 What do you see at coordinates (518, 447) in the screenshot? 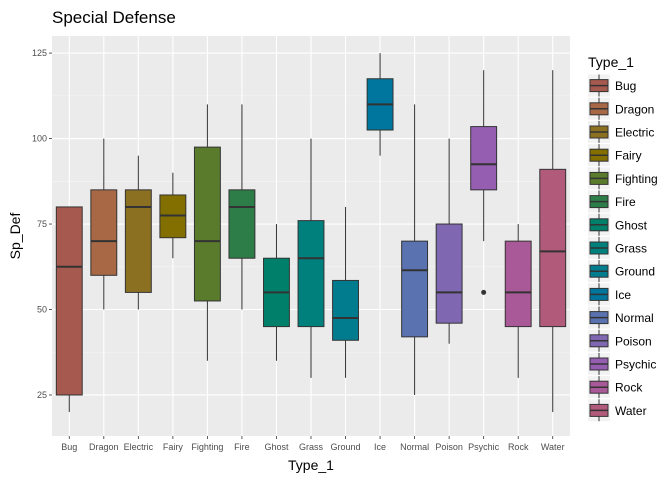
I see `x-tick-label: Rock` at bounding box center [518, 447].